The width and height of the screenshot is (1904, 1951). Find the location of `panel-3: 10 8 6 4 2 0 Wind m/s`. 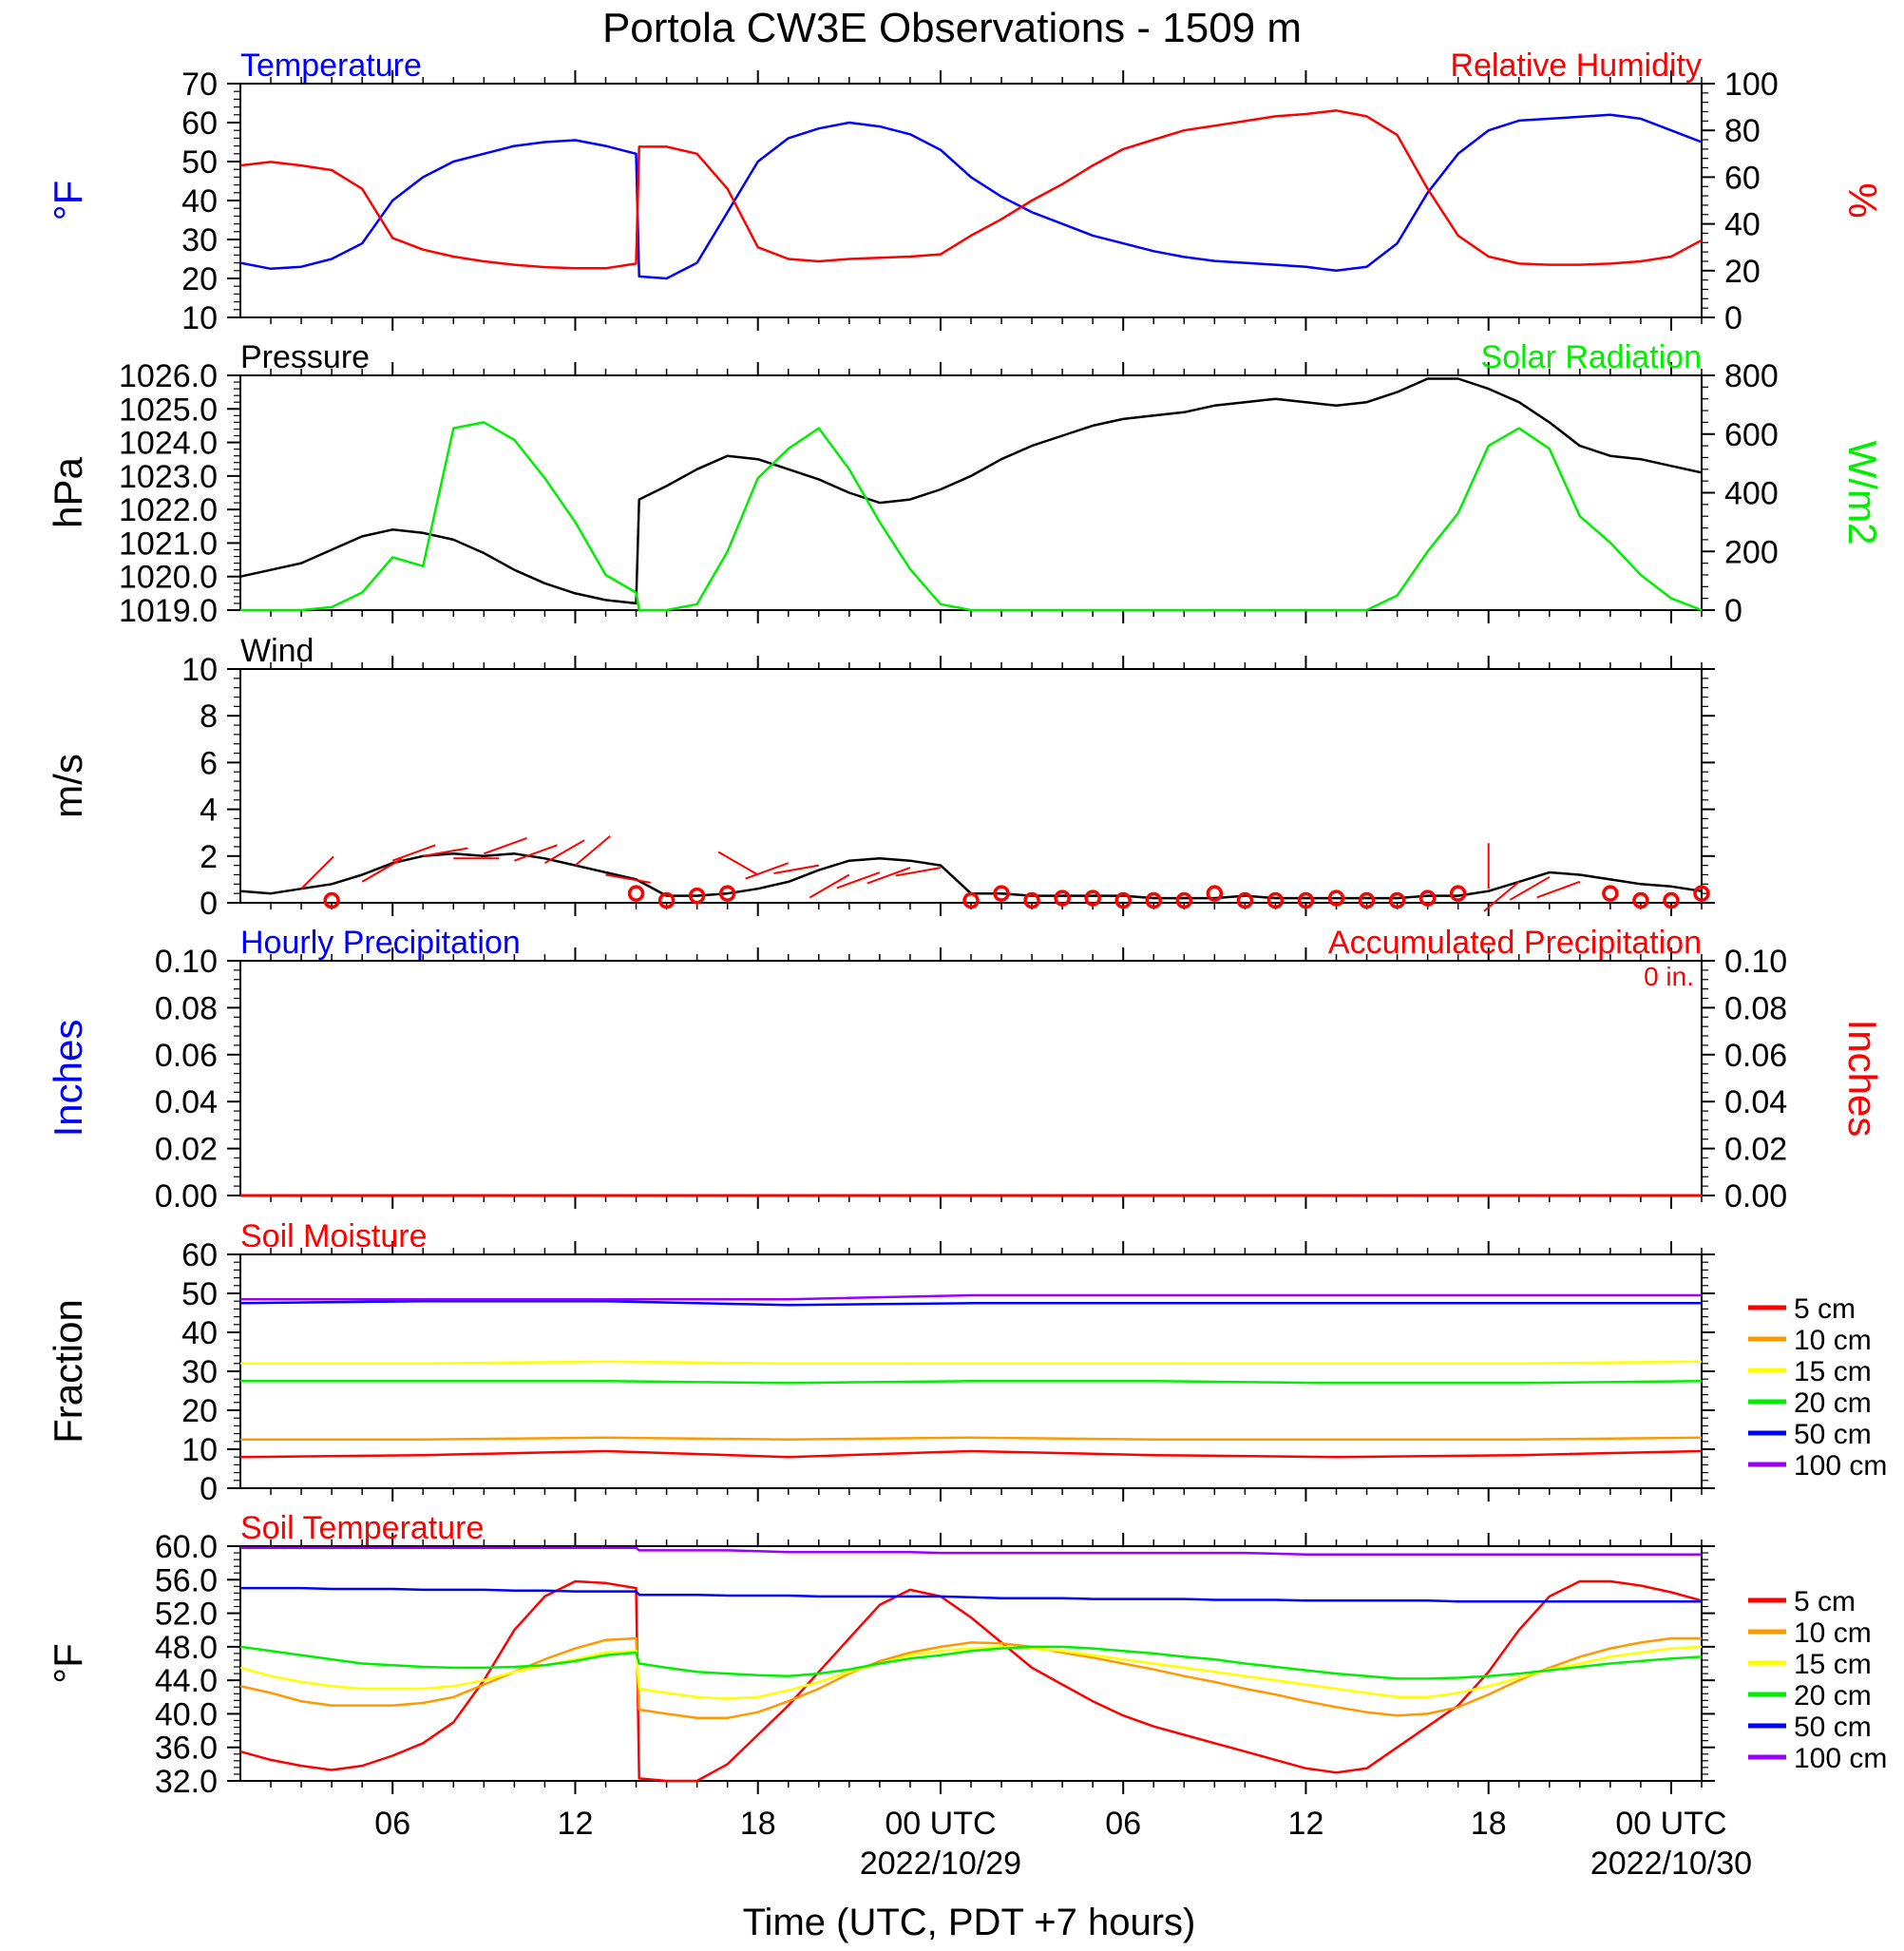

panel-3: 10 8 6 4 2 0 Wind m/s is located at coordinates (881, 778).